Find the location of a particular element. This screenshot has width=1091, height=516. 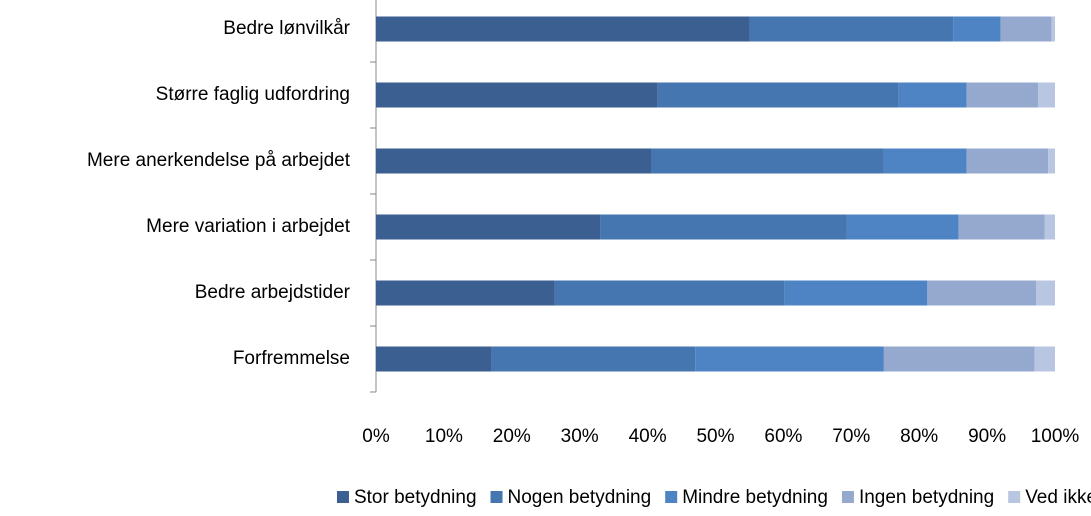

x-tick-label: 80% is located at coordinates (919, 436).